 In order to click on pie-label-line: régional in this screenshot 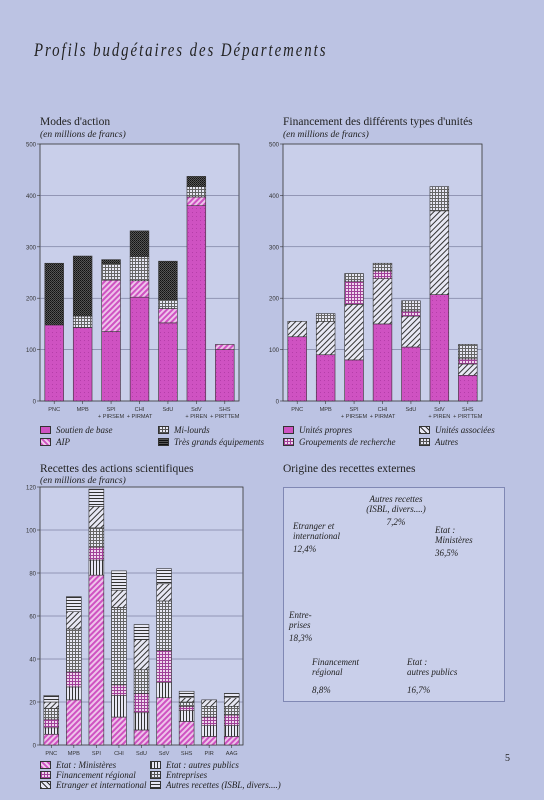, I will do `click(327, 672)`.